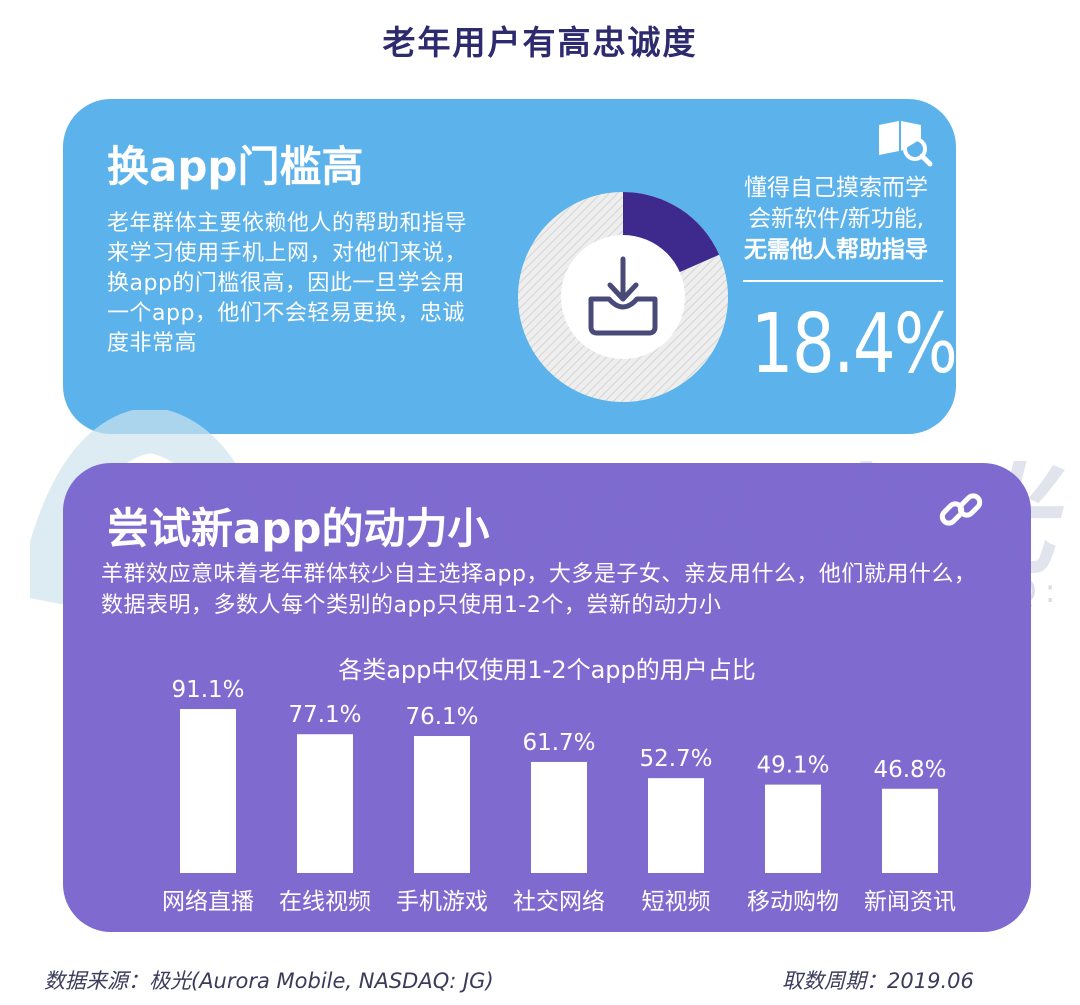 The image size is (1080, 1005). Describe the element at coordinates (235, 166) in the screenshot. I see `switch-barrier-heading: 换app门槛高` at that location.